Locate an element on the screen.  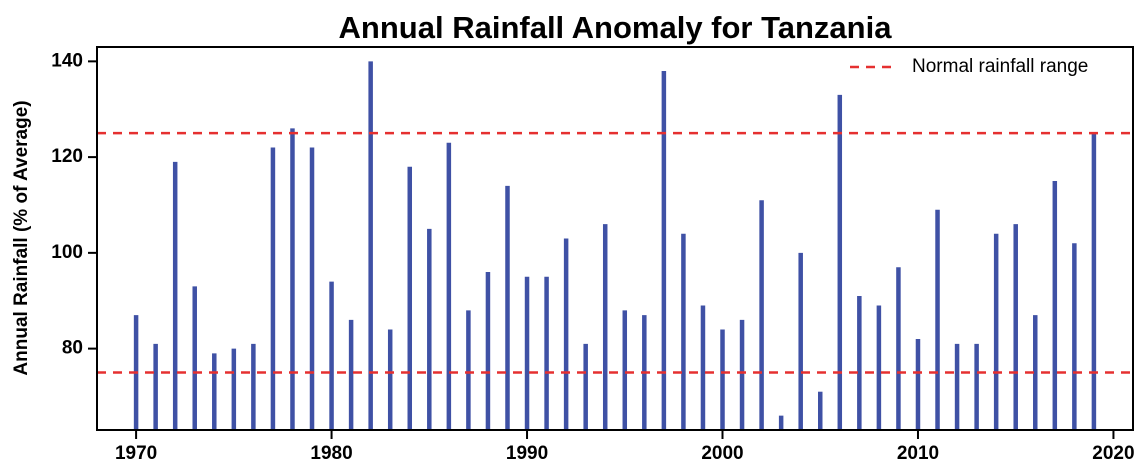
y-tick-label: 120 is located at coordinates (67, 156).